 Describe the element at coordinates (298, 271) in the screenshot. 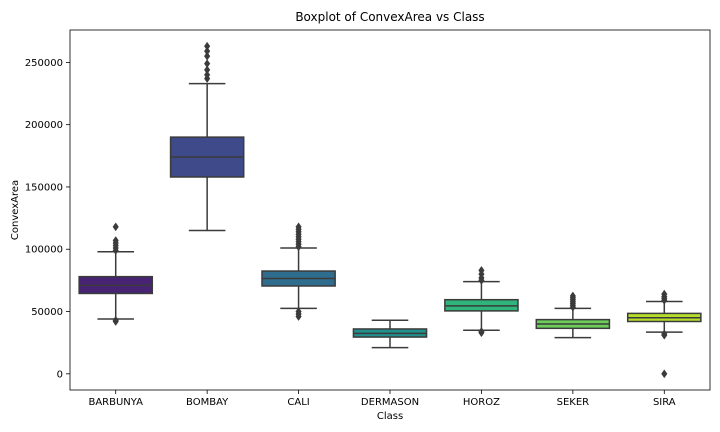

I see `box-cali` at that location.